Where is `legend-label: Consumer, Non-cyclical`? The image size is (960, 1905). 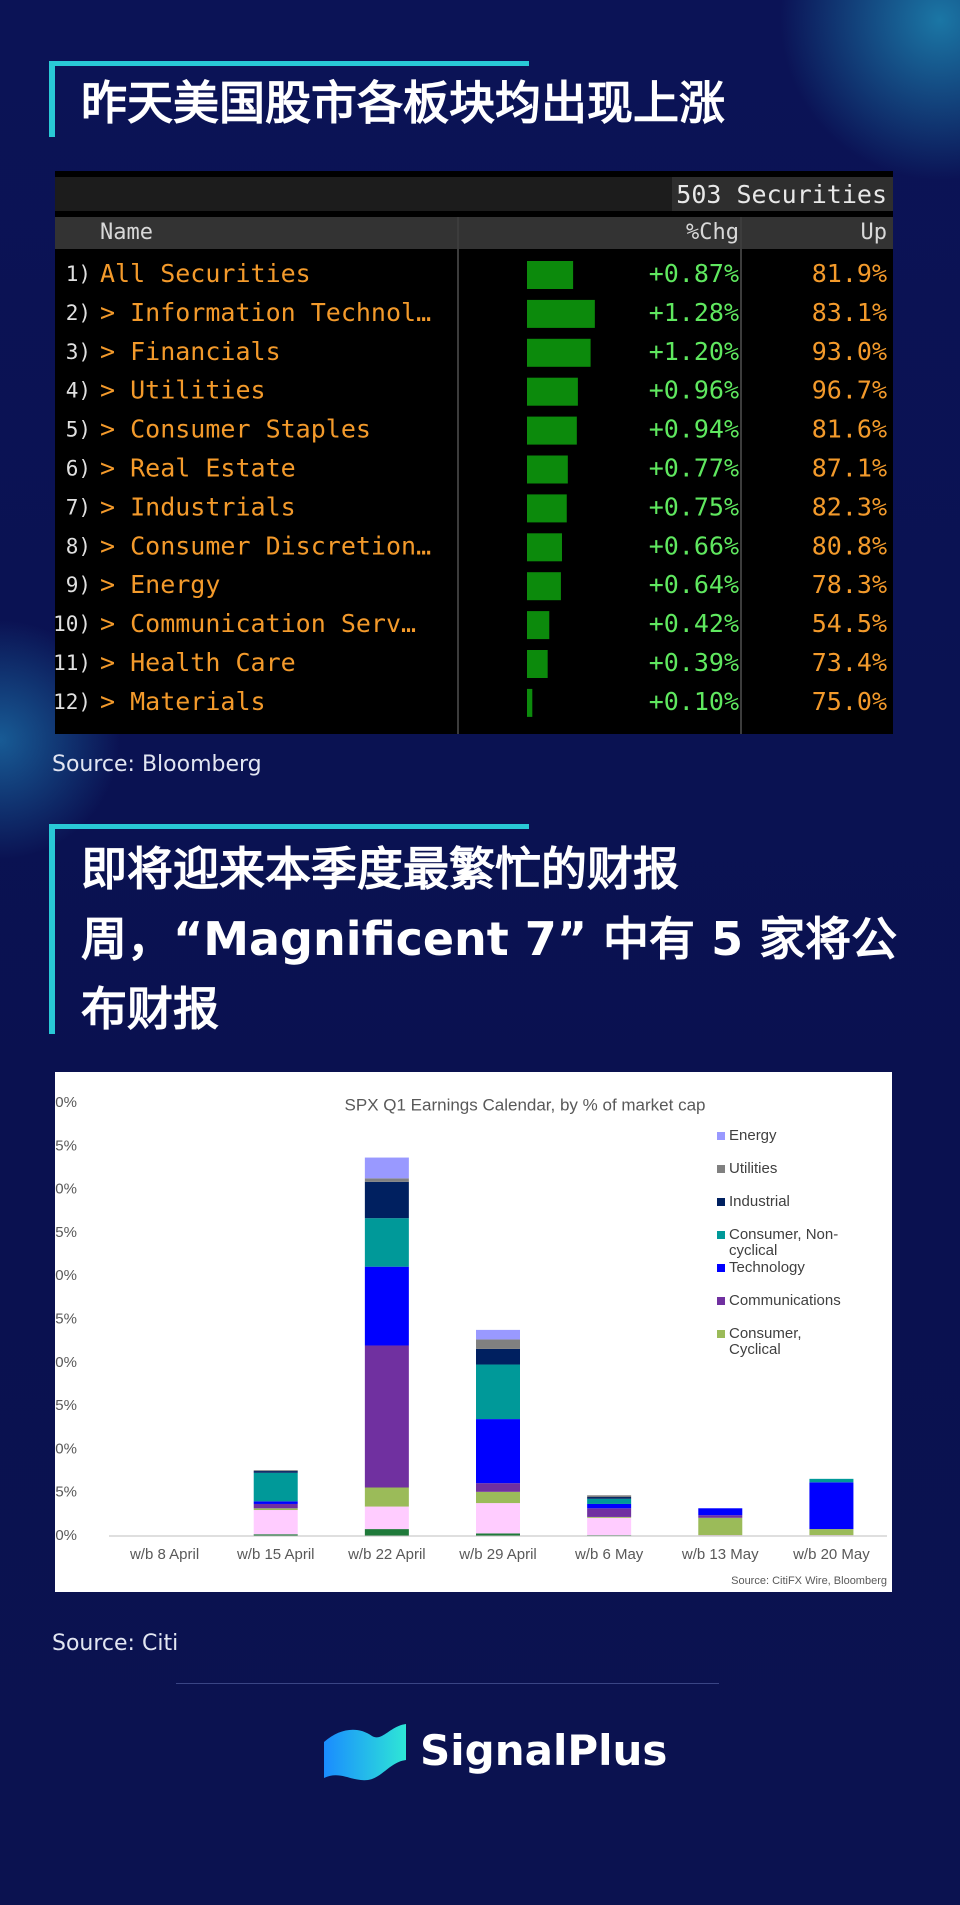
legend-label: Consumer, Non-cyclical is located at coordinates (784, 1242).